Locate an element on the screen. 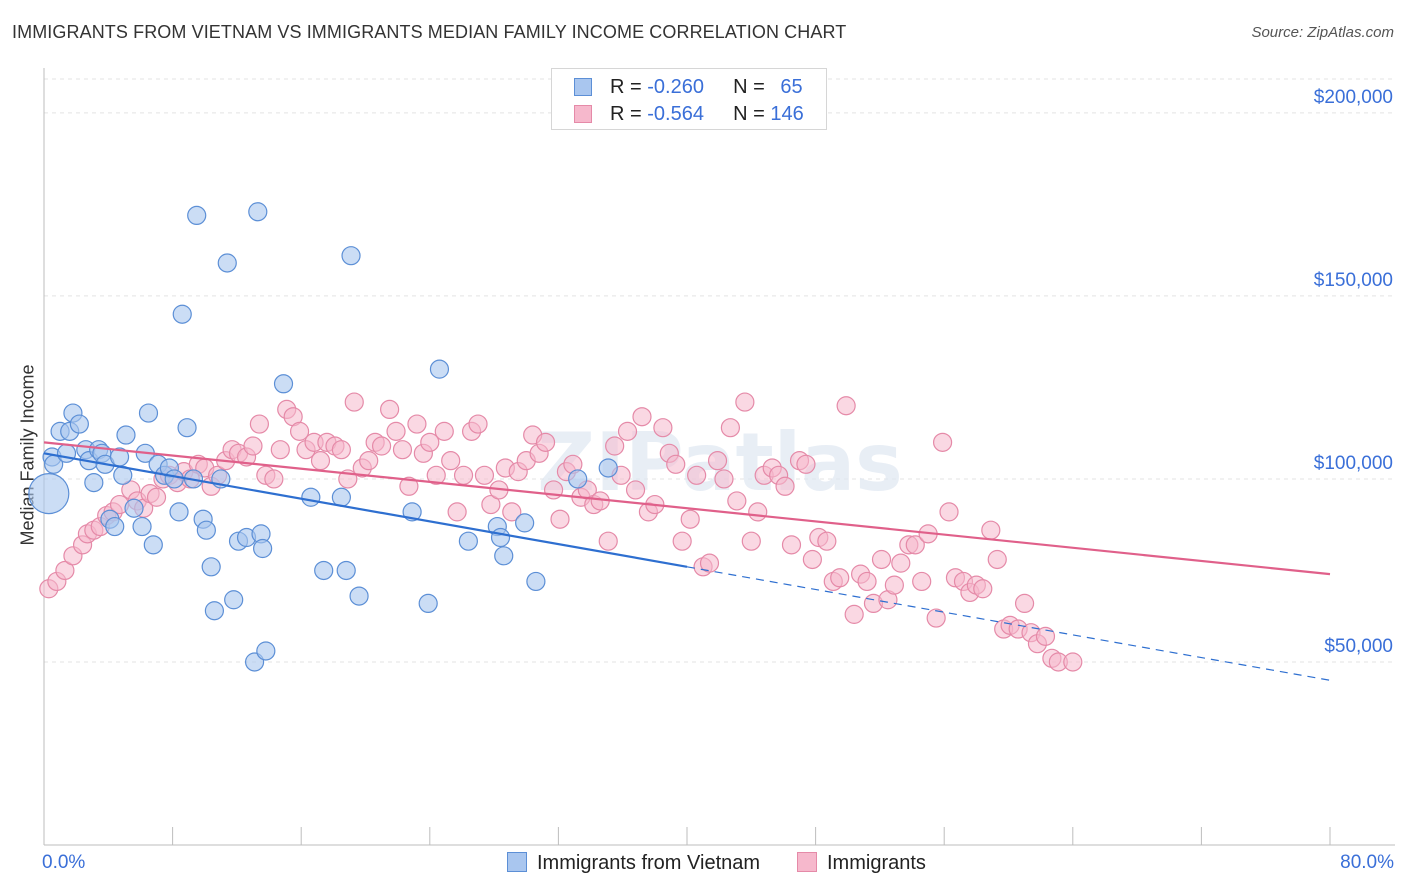 The height and width of the screenshot is (892, 1406). trendline-vietnam-extension is located at coordinates (1008, 623).